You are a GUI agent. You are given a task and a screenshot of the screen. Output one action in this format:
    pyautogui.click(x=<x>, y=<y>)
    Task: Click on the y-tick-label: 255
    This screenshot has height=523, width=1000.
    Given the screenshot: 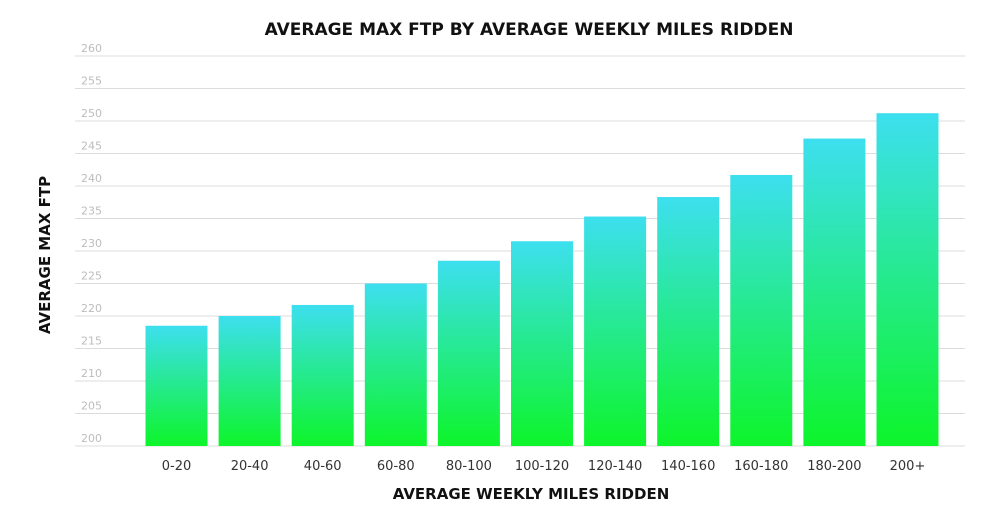 What is the action you would take?
    pyautogui.click(x=91, y=81)
    